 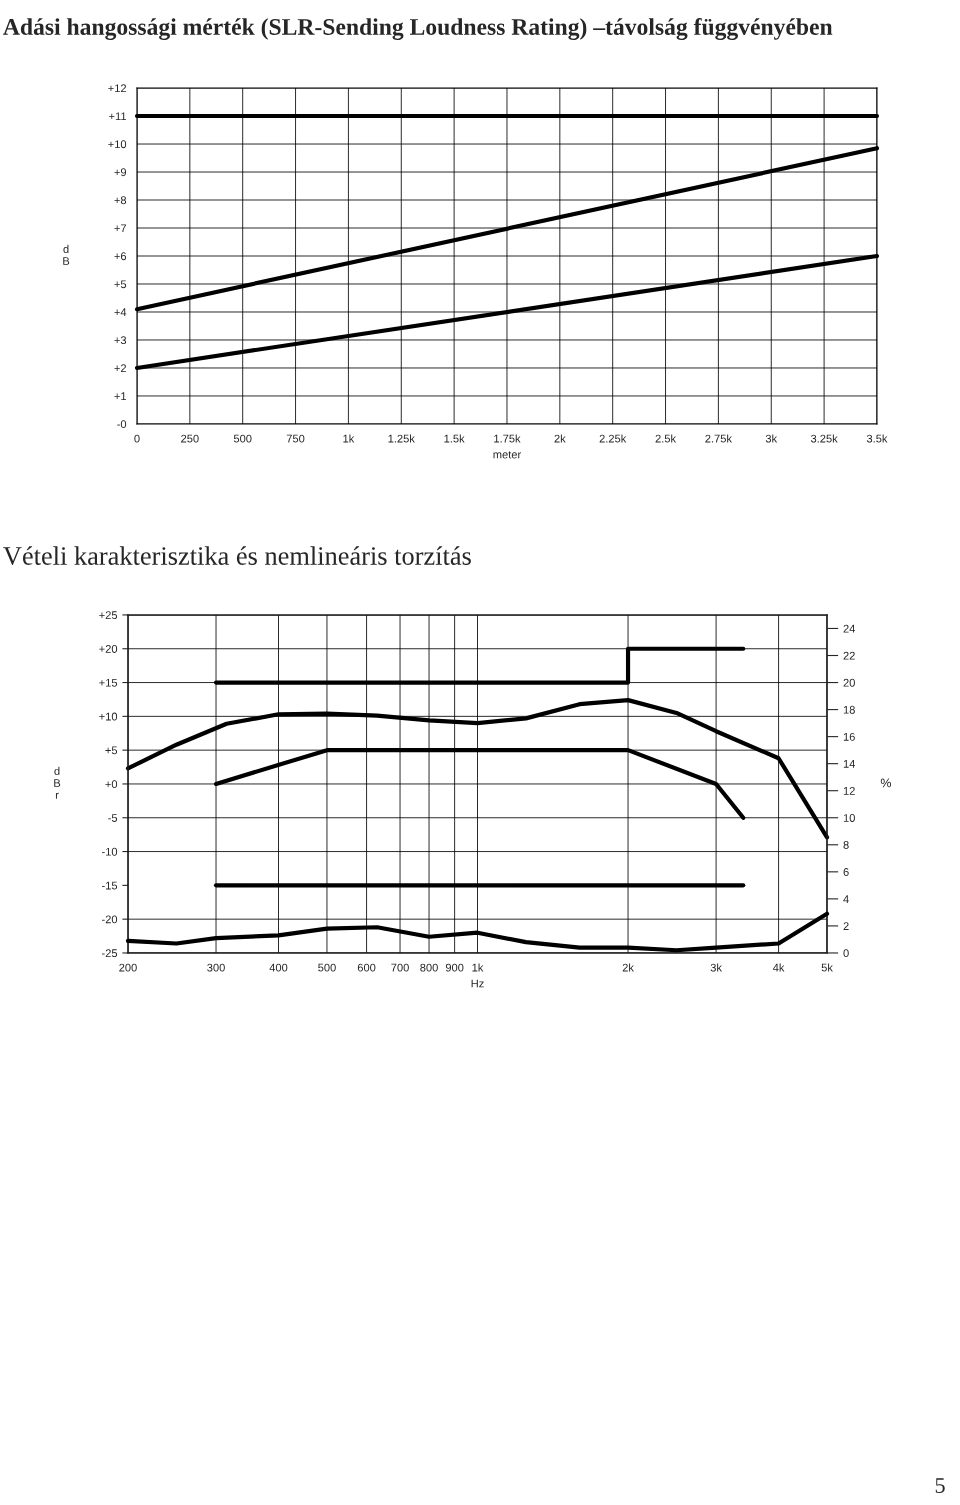 I want to click on x-tick-label: 1.5k, so click(x=454, y=438).